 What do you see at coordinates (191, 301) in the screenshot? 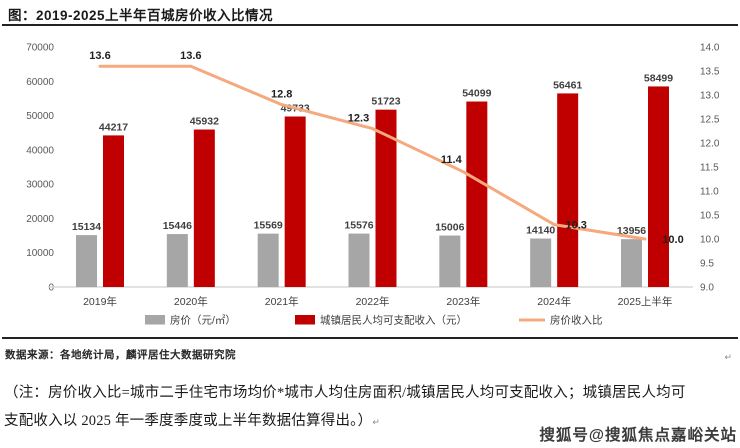
I see `x-axis-label: 2020年` at bounding box center [191, 301].